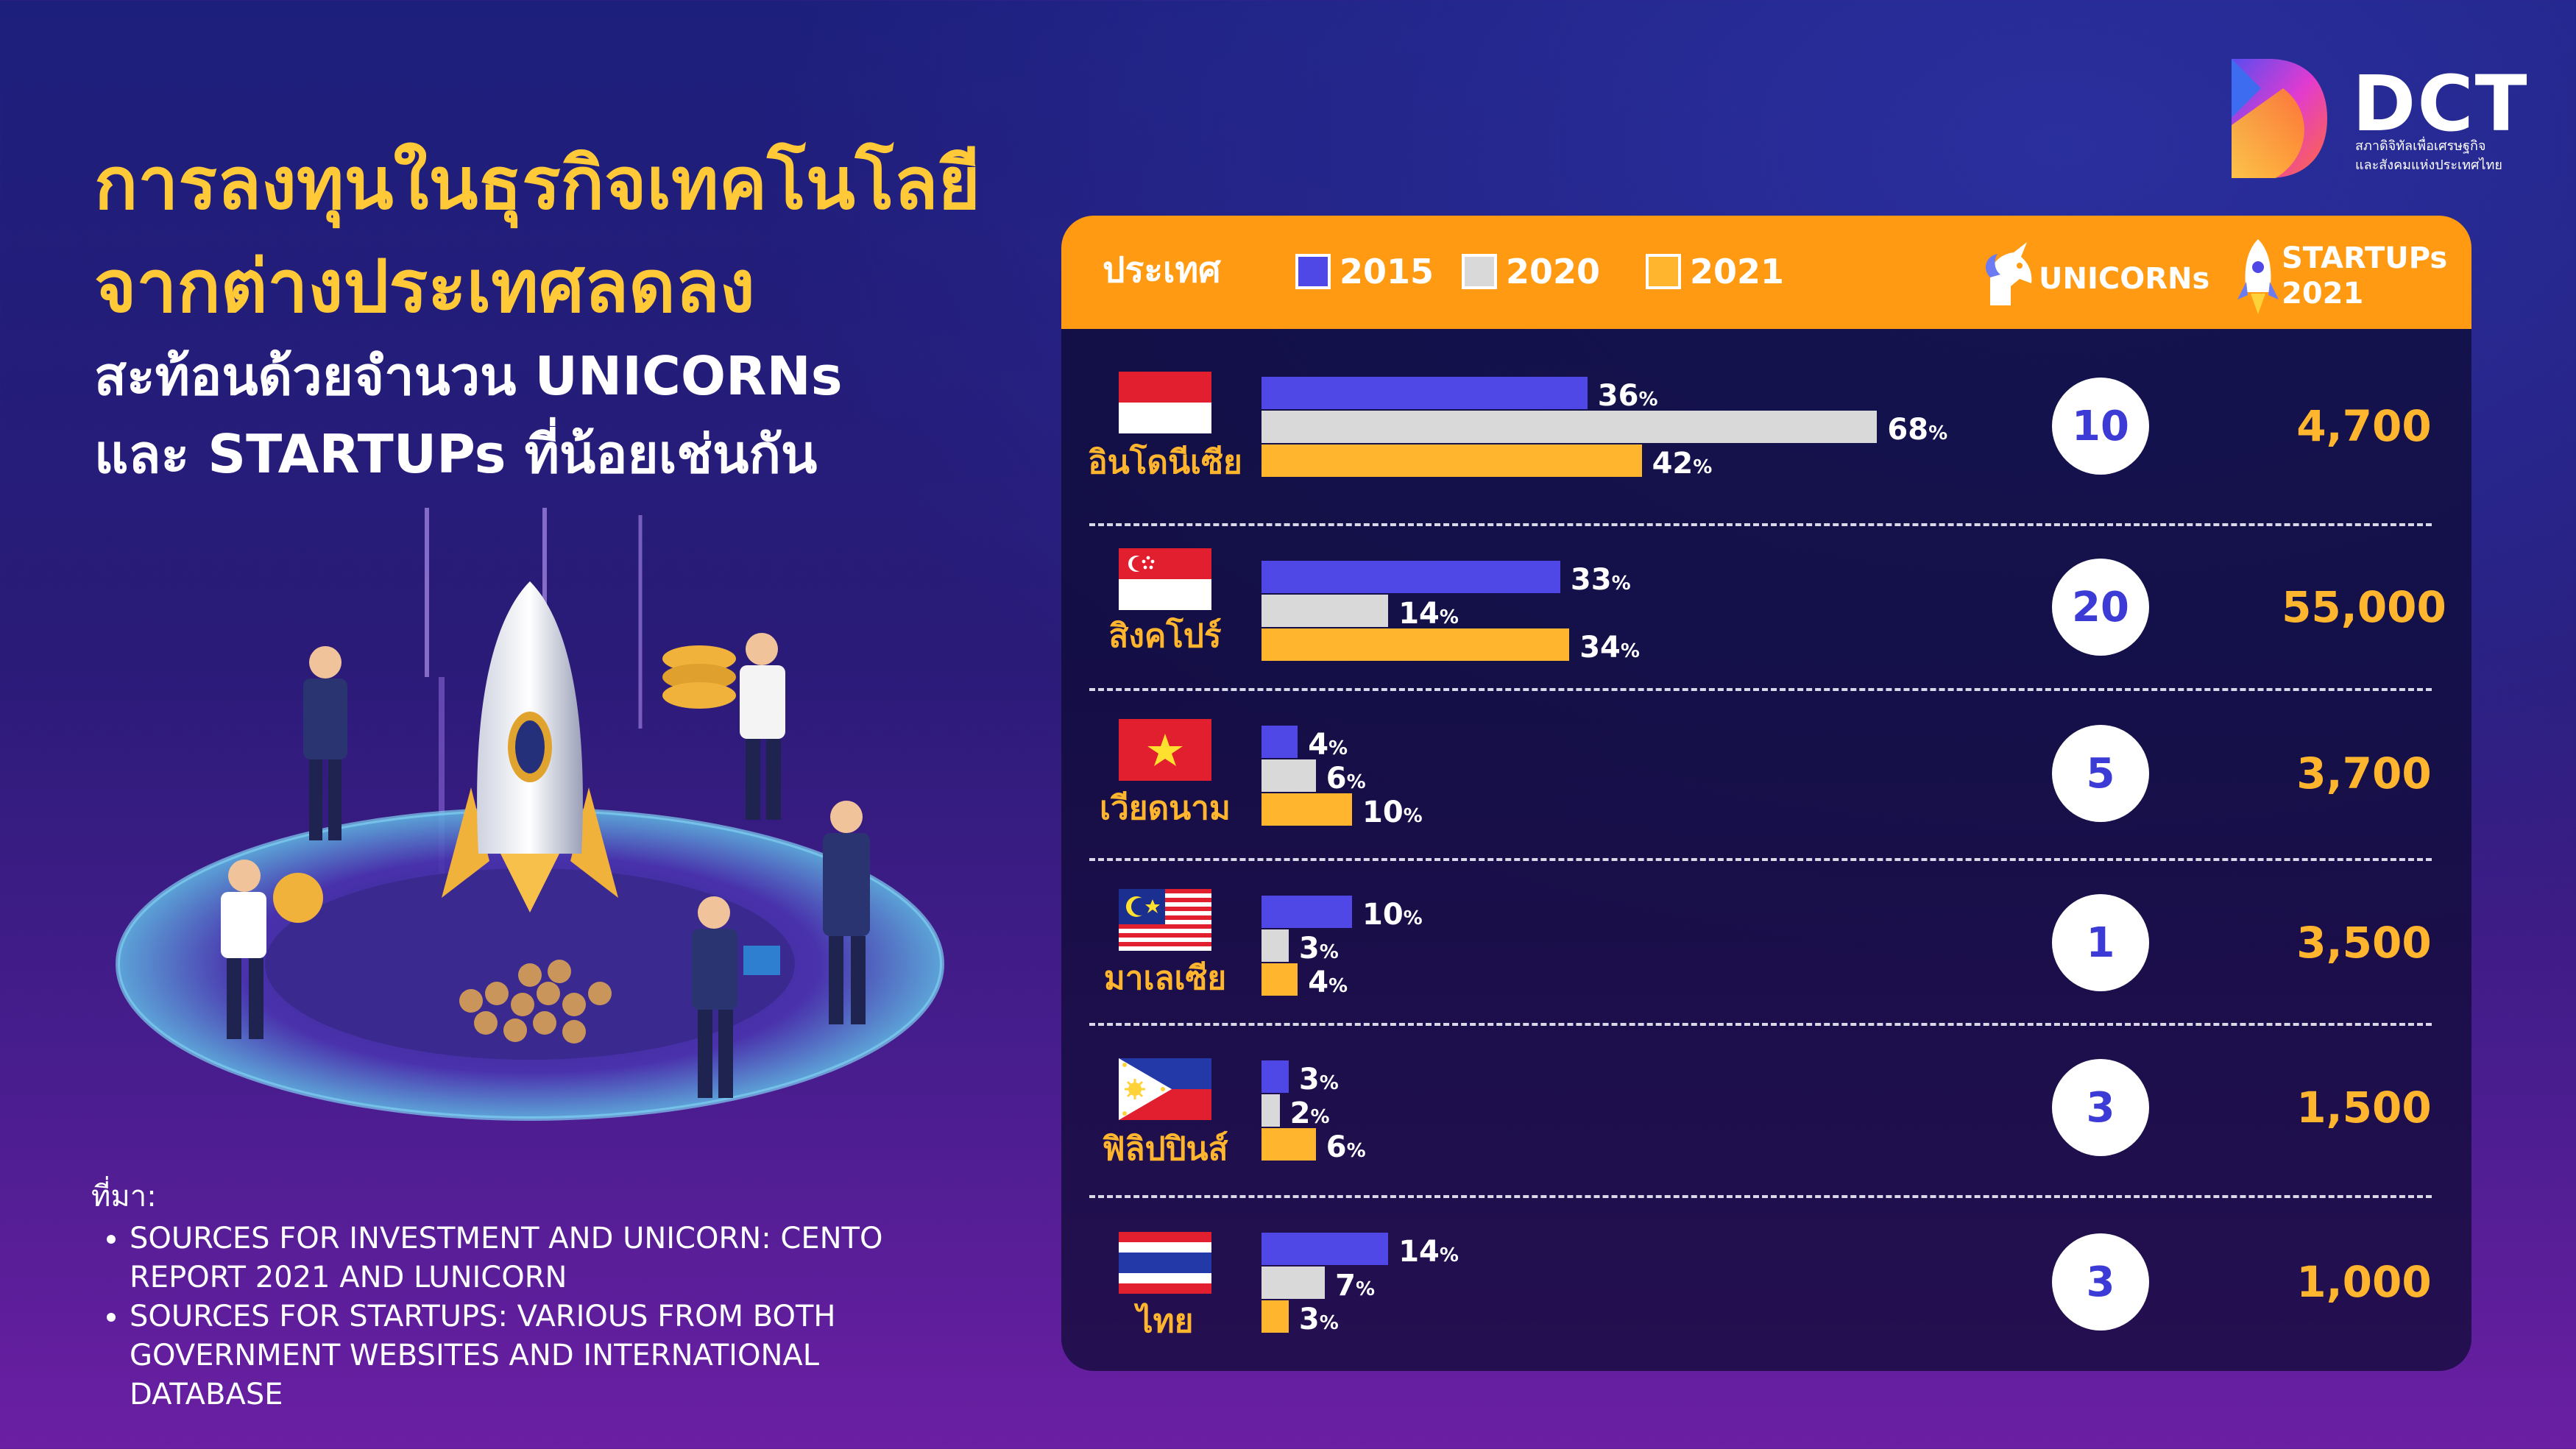  Describe the element at coordinates (1165, 978) in the screenshot. I see `country-name: มาเลเซีย` at that location.